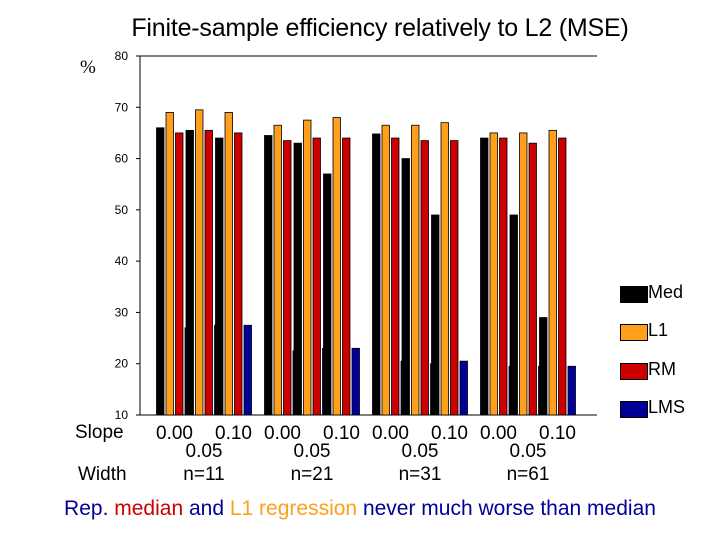  Describe the element at coordinates (122, 261) in the screenshot. I see `y-tick-label: 40` at that location.